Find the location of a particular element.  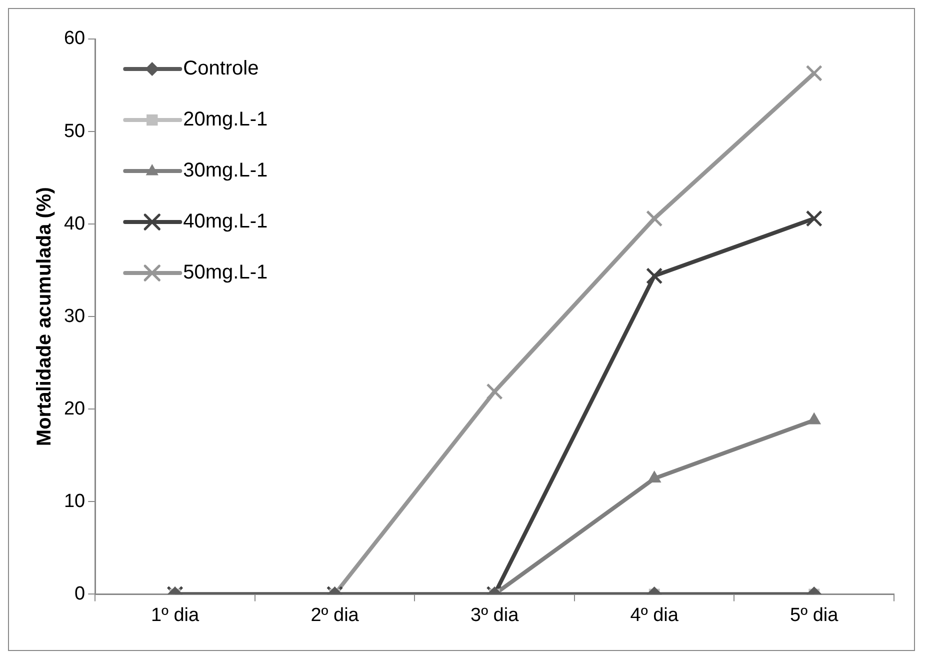

x-tick-label: 4º dia is located at coordinates (654, 615).